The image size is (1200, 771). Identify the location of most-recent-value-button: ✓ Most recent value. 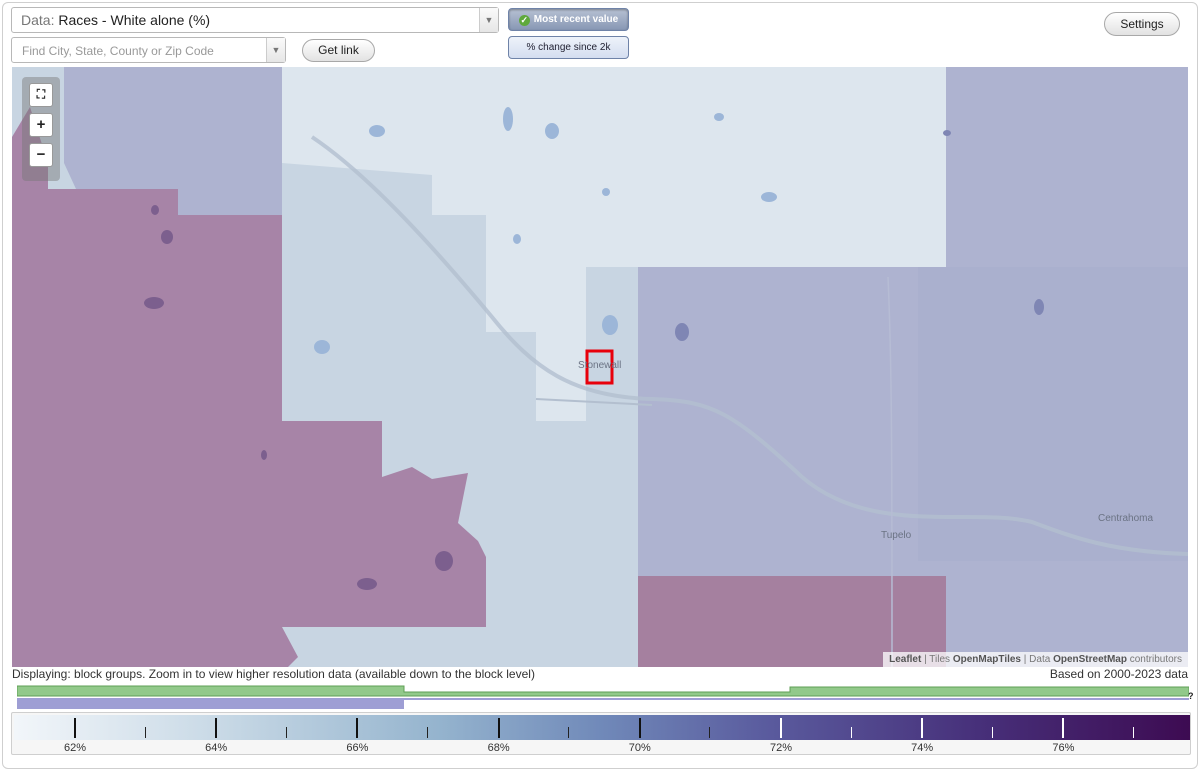
(568, 19).